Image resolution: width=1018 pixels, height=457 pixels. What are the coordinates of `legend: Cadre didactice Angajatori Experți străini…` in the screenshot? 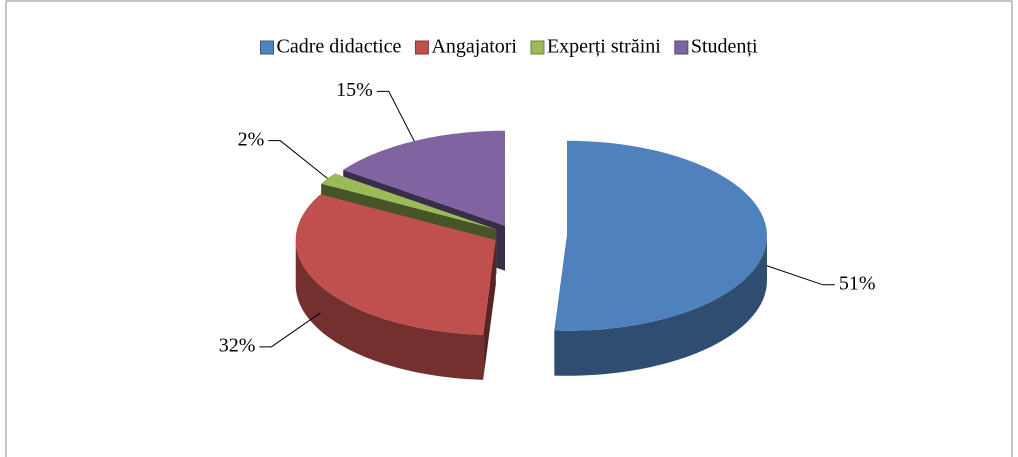 It's located at (509, 47).